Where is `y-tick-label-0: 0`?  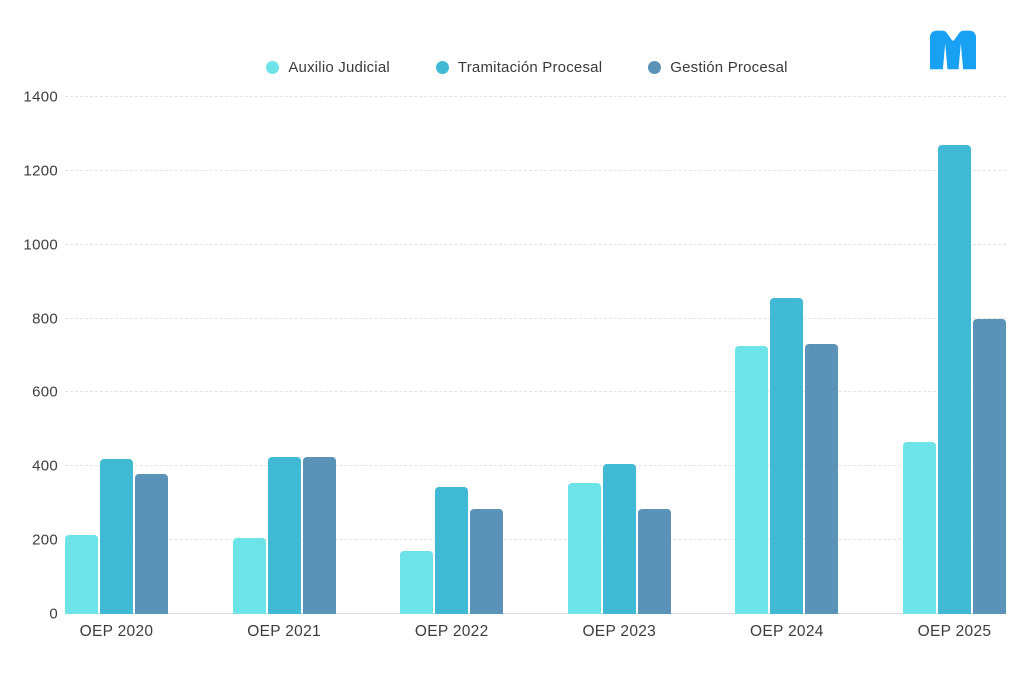
y-tick-label-0: 0 is located at coordinates (53, 614).